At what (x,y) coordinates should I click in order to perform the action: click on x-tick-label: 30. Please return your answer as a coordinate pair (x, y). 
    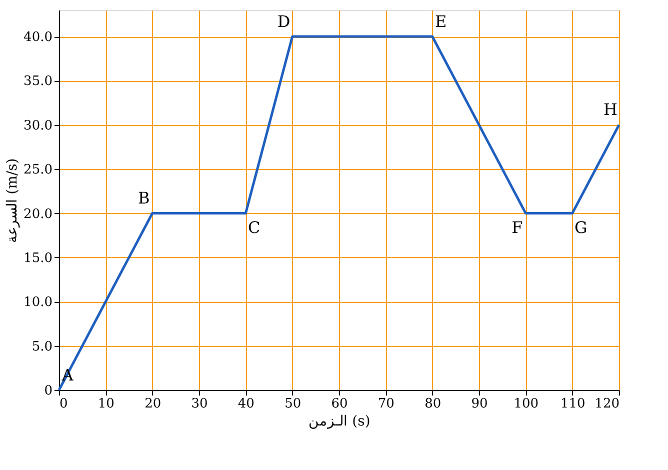
    Looking at the image, I should click on (199, 404).